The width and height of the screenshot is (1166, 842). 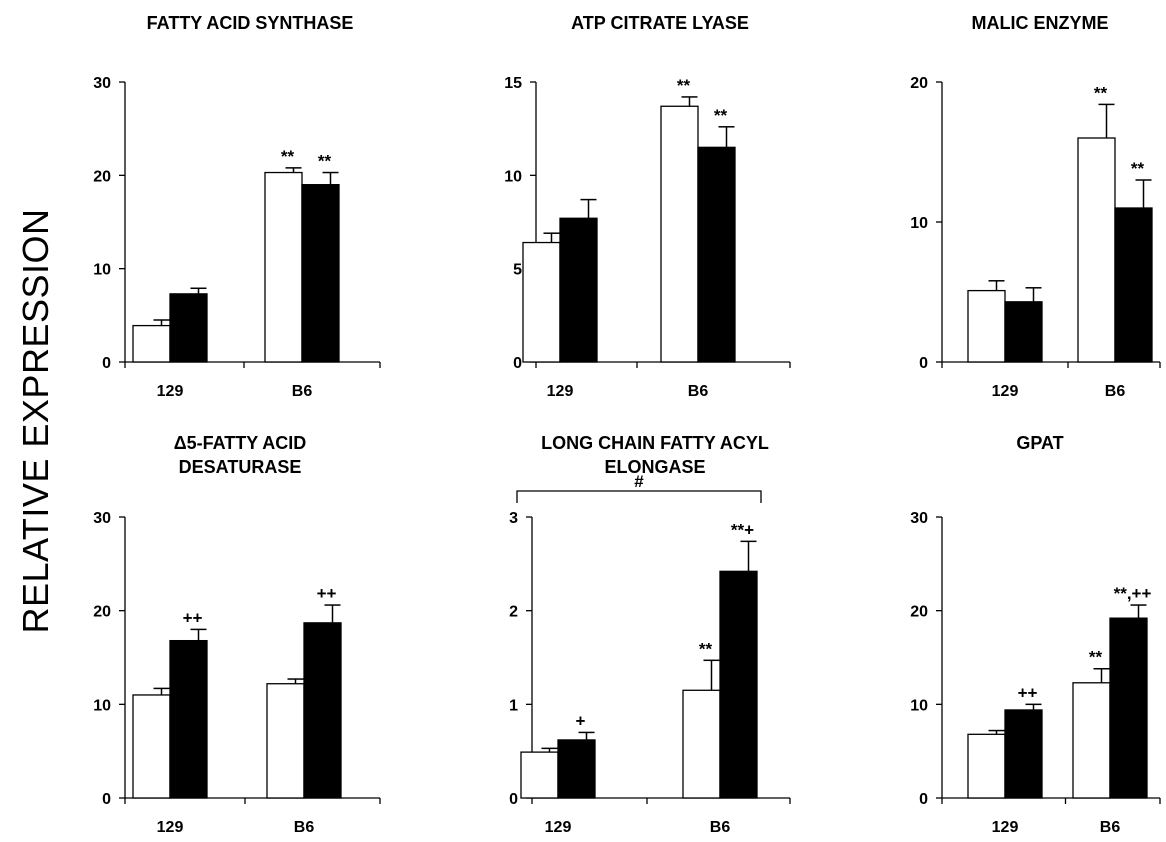 What do you see at coordinates (237, 206) in the screenshot?
I see `chart-panel-1: FATTY ACID SYNTHASE 0 10 20 30 129 B6 ** **` at bounding box center [237, 206].